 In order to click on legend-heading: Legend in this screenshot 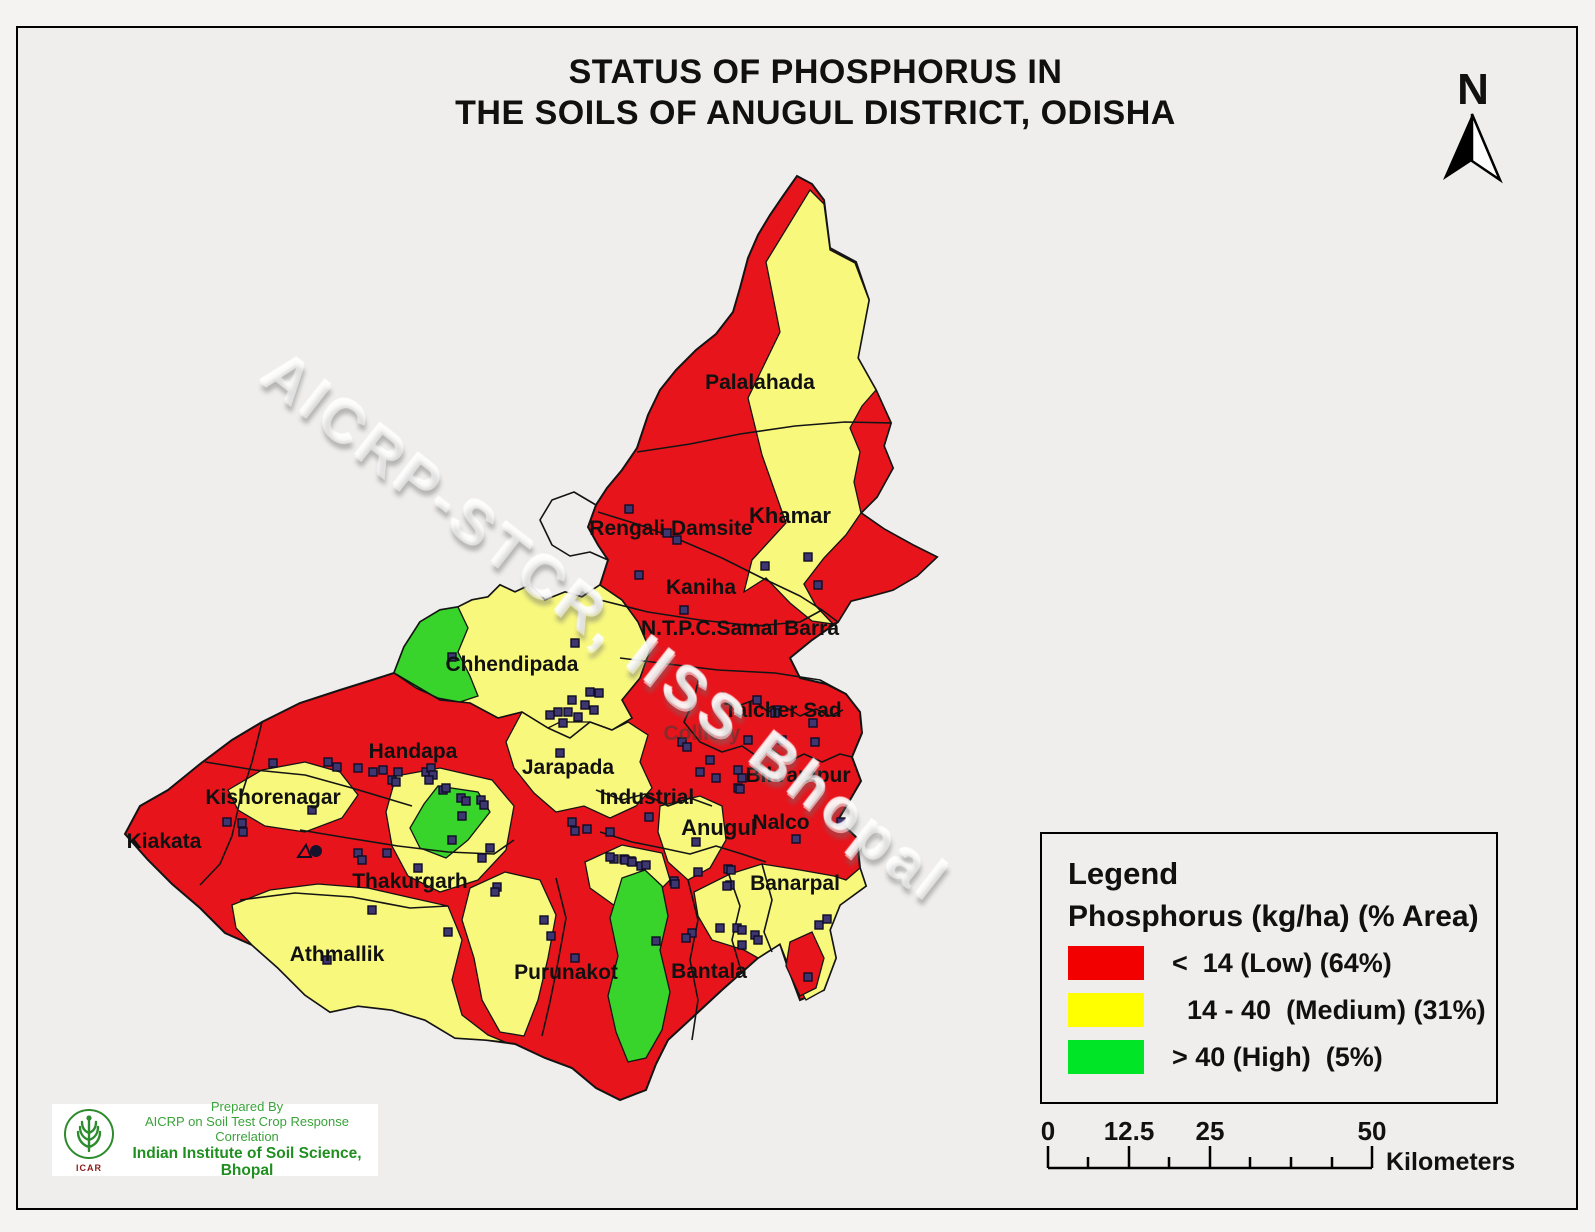, I will do `click(1123, 873)`.